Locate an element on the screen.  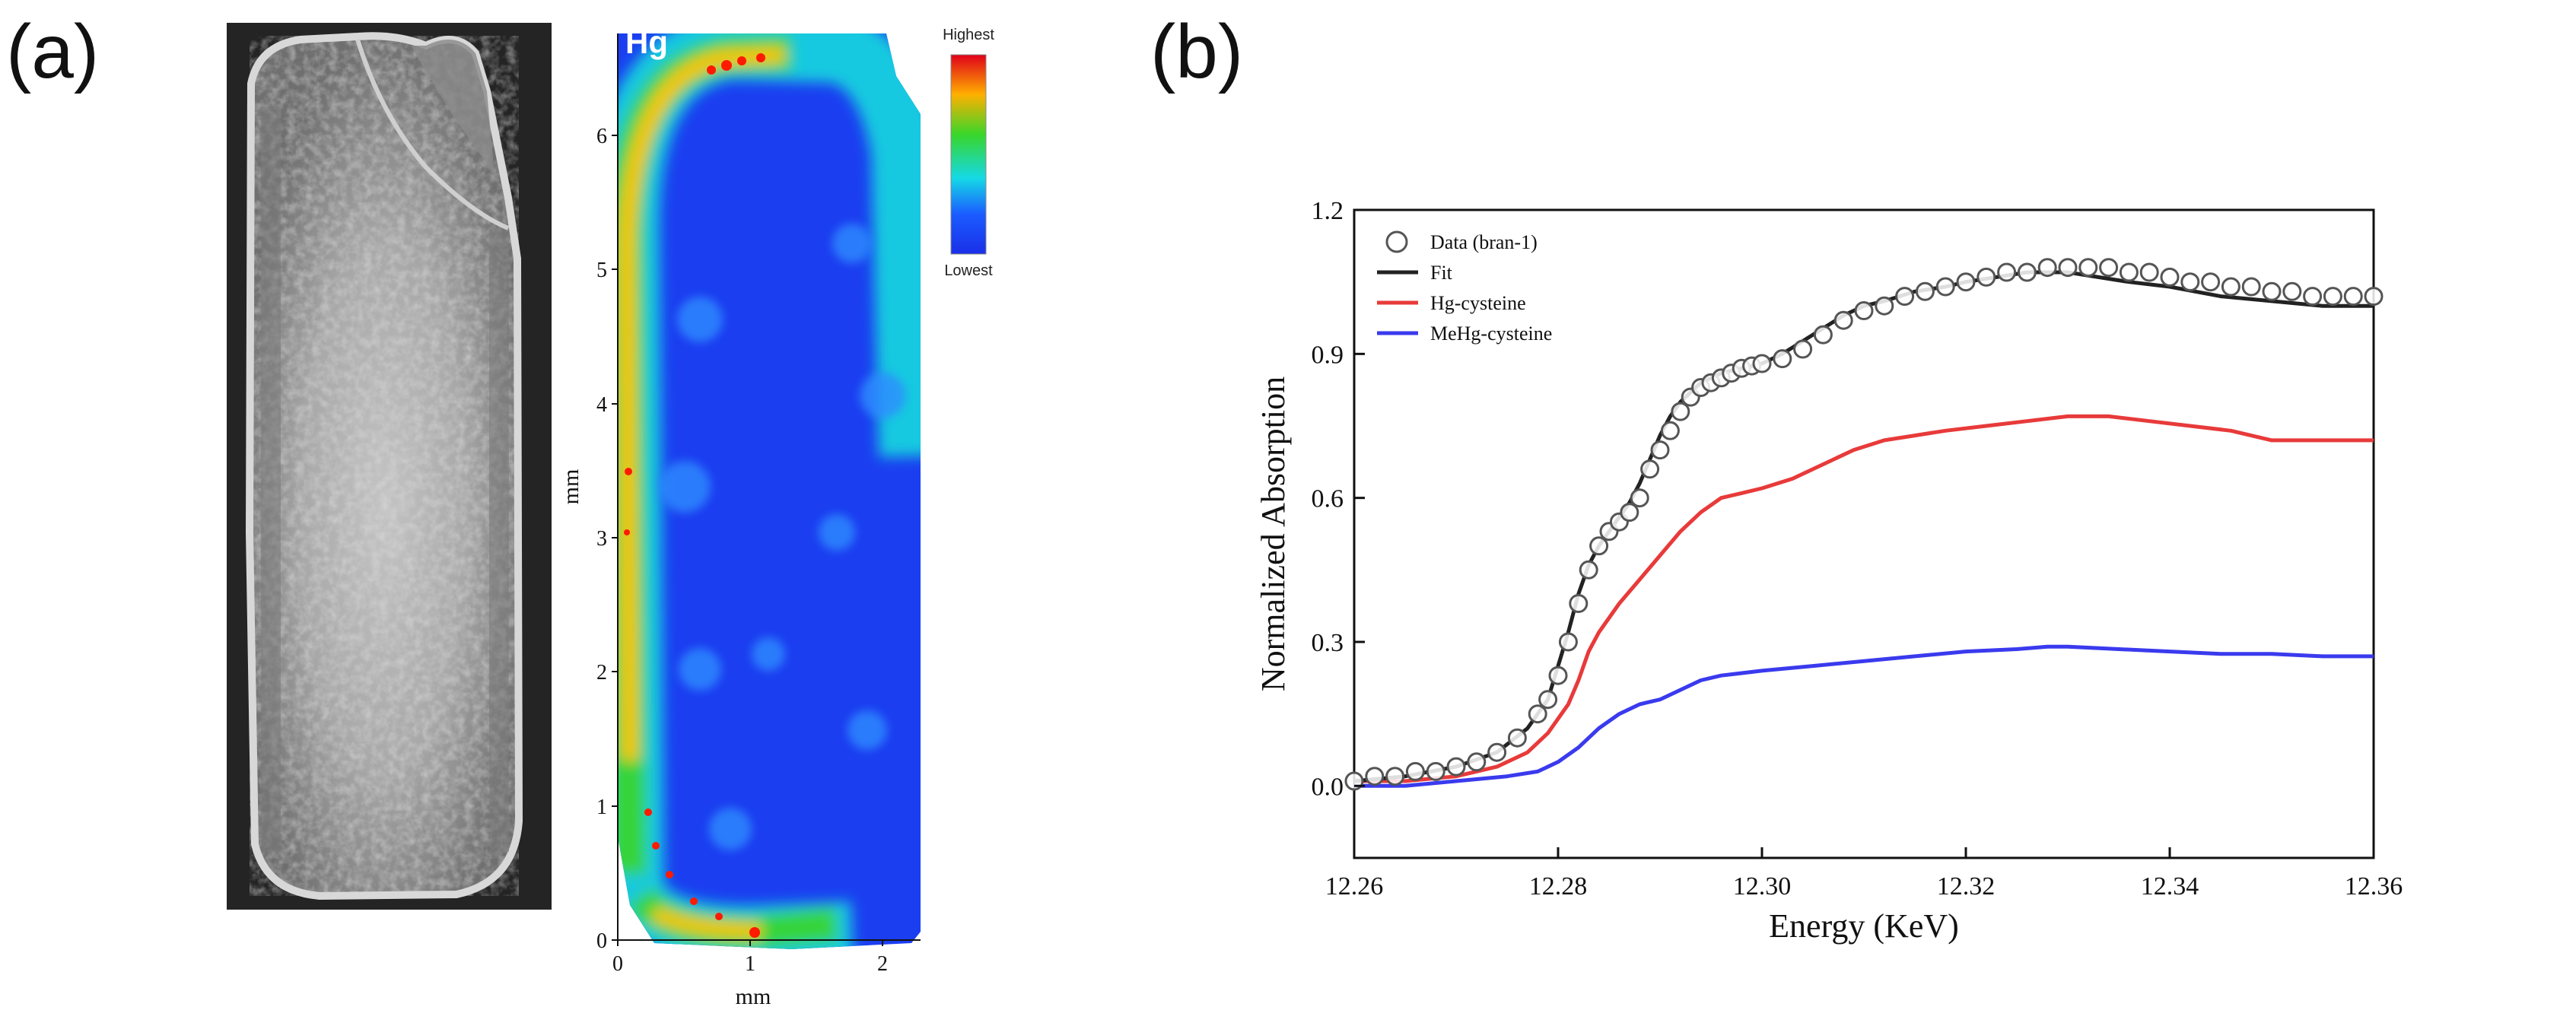
panel-a-label: (a) is located at coordinates (53, 51).